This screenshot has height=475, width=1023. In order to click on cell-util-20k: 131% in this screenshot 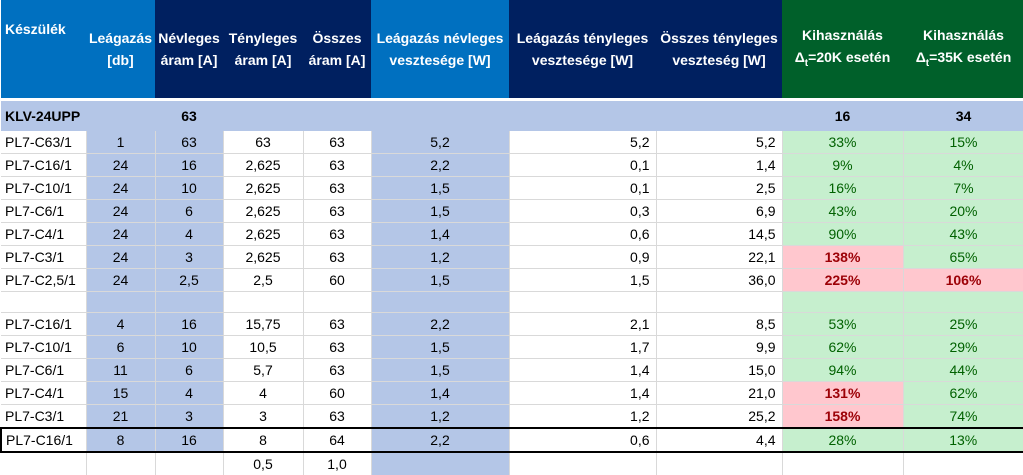, I will do `click(843, 393)`.